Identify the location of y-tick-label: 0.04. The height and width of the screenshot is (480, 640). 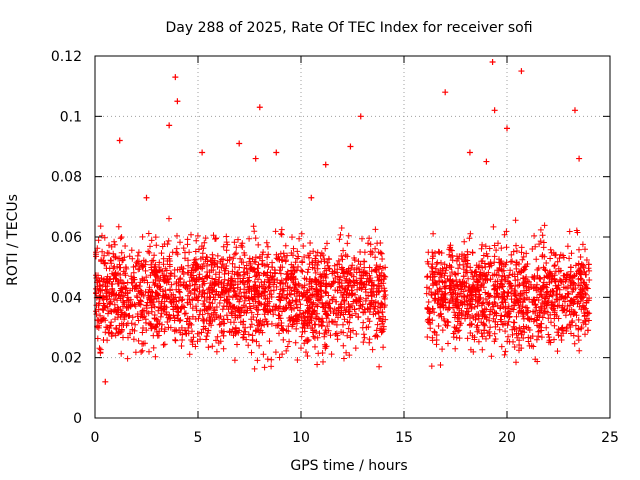
(66, 298).